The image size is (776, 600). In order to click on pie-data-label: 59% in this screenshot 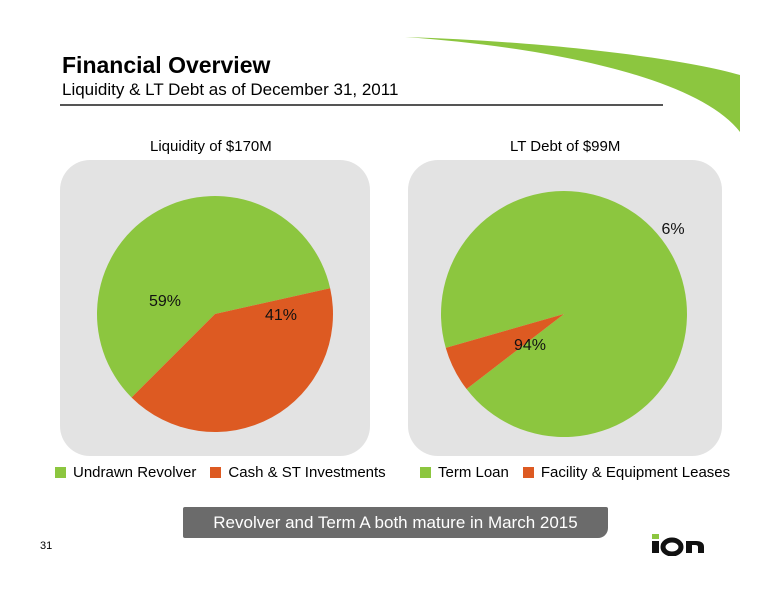, I will do `click(165, 301)`.